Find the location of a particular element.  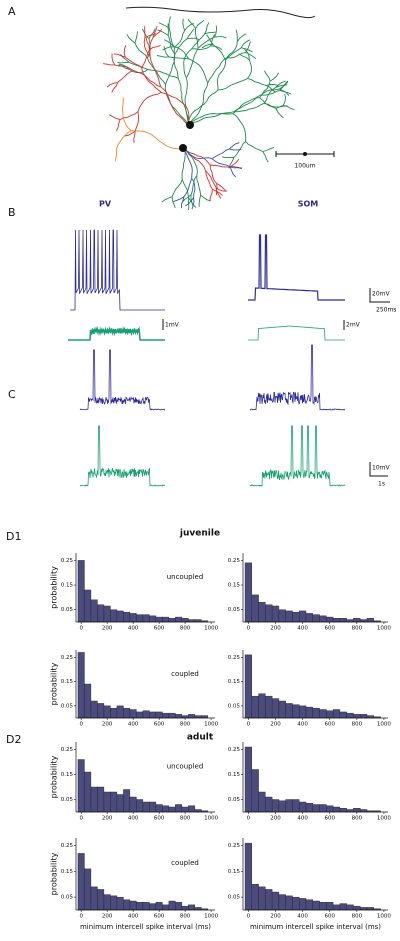

column-title: SOM is located at coordinates (308, 204).